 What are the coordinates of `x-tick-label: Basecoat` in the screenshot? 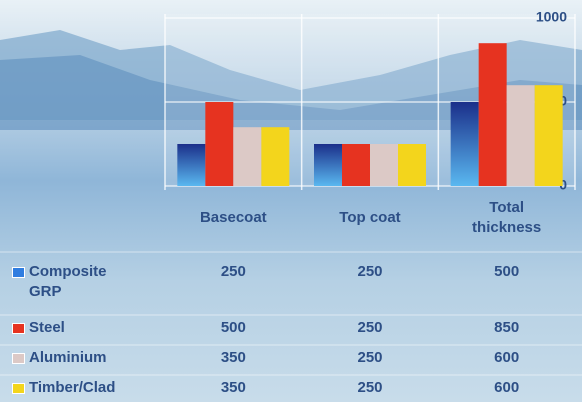 It's located at (233, 217).